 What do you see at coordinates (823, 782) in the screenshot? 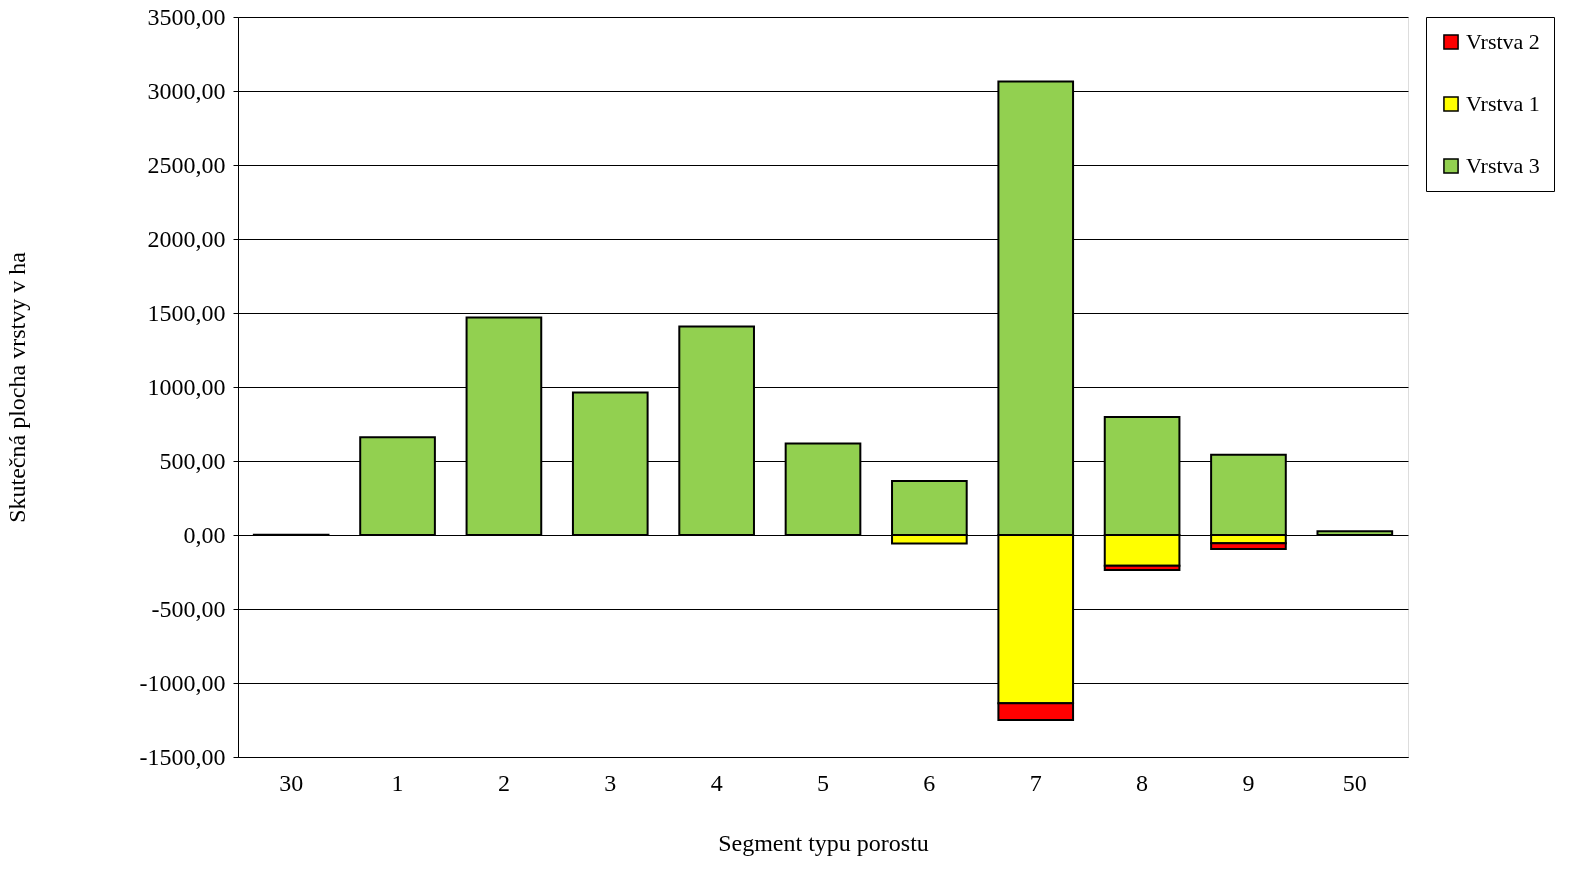
I see `x-tick-label: 5` at bounding box center [823, 782].